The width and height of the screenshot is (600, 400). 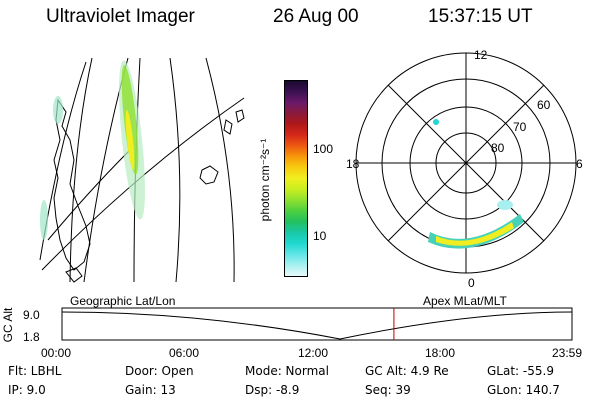 What do you see at coordinates (31, 337) in the screenshot?
I see `timeline-ytick-bottom: 1.8` at bounding box center [31, 337].